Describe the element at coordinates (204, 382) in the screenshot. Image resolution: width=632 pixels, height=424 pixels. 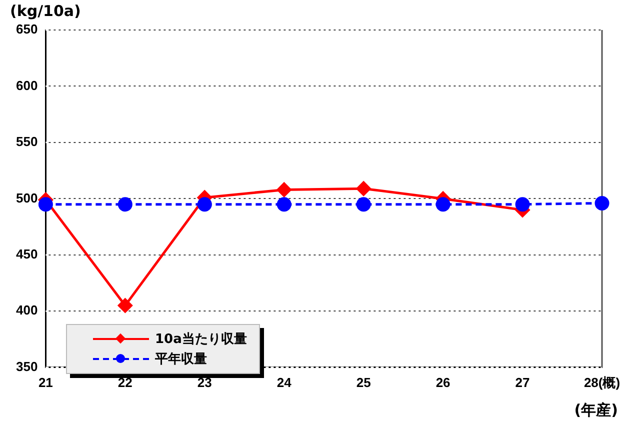
I see `x-tick-label: 23` at that location.